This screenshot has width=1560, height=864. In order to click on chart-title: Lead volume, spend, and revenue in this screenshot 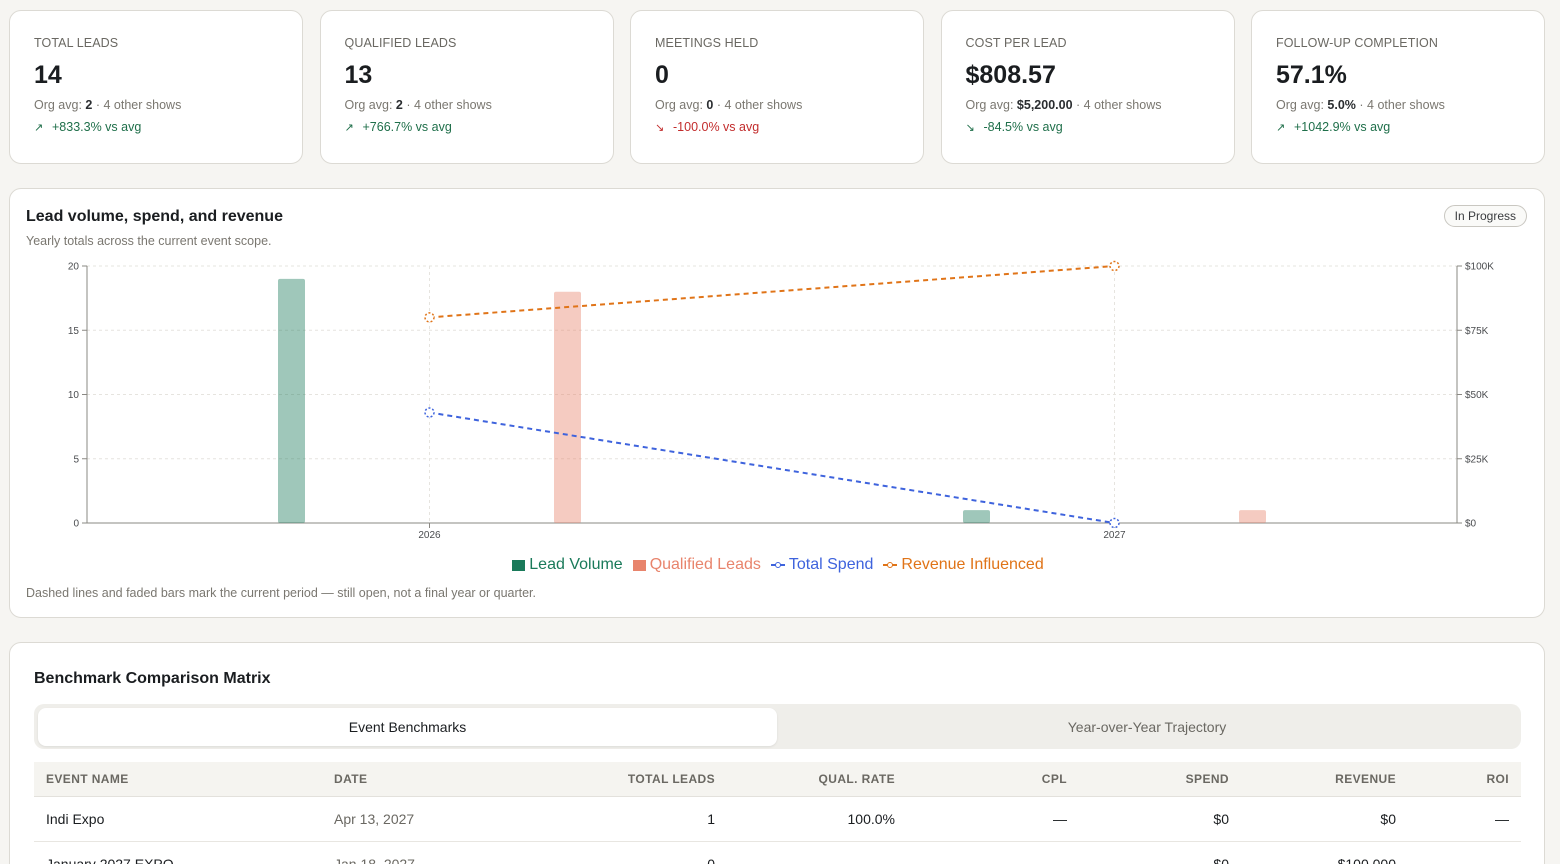, I will do `click(154, 216)`.